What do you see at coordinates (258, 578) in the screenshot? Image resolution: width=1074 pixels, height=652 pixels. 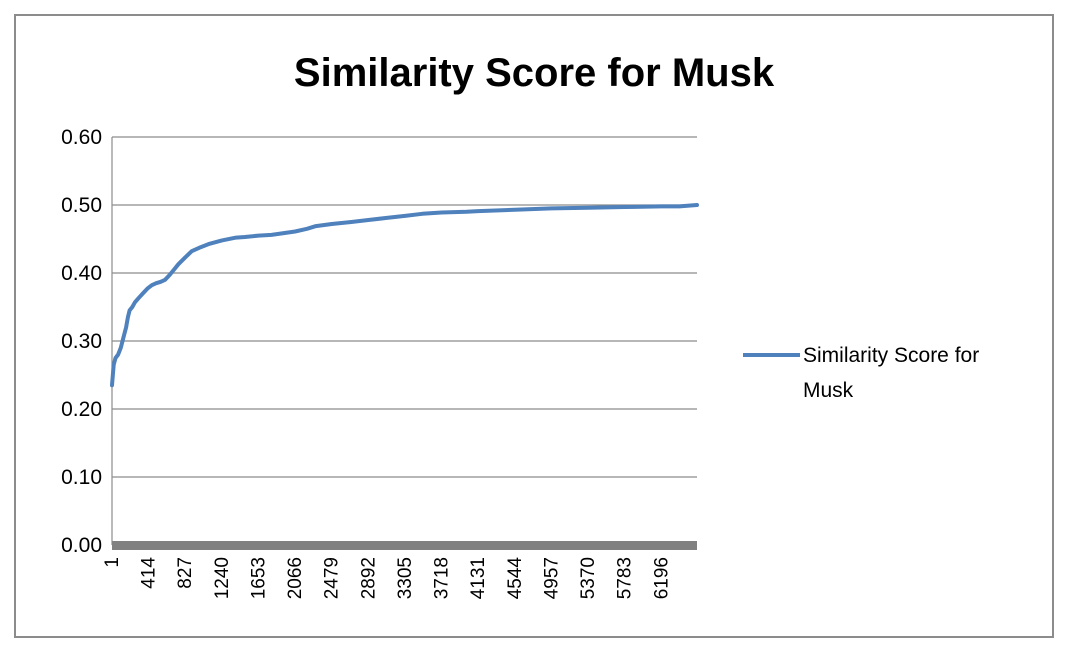 I see `x-tick-label: 1653` at bounding box center [258, 578].